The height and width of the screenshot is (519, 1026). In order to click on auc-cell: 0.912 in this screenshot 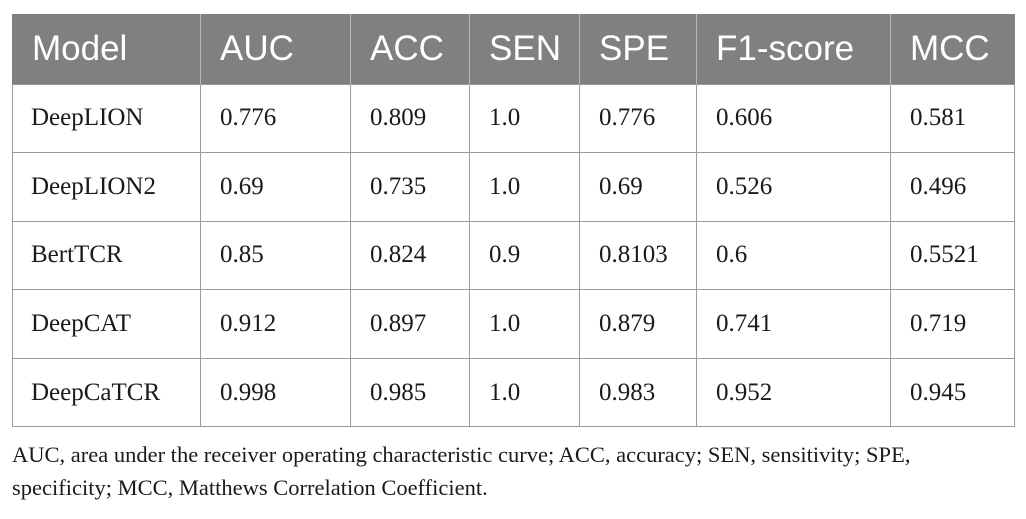, I will do `click(275, 324)`.